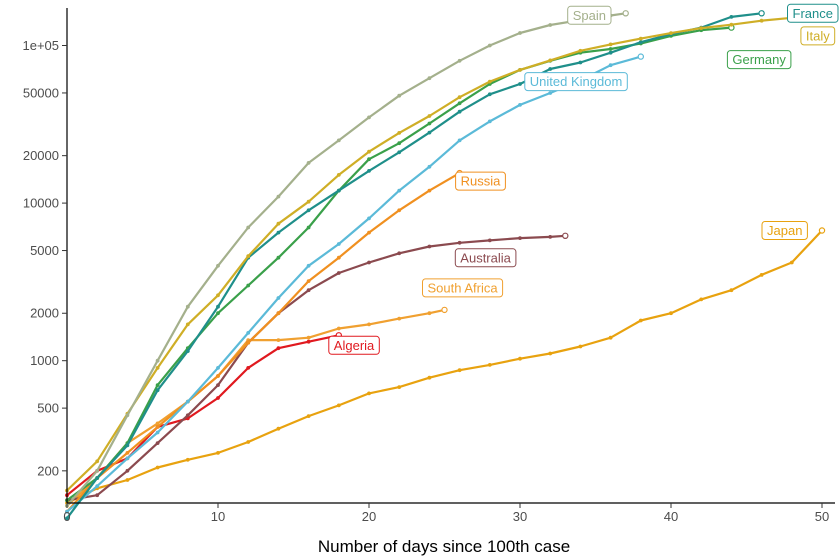  Describe the element at coordinates (369, 516) in the screenshot. I see `x-tick-label: 20` at that location.